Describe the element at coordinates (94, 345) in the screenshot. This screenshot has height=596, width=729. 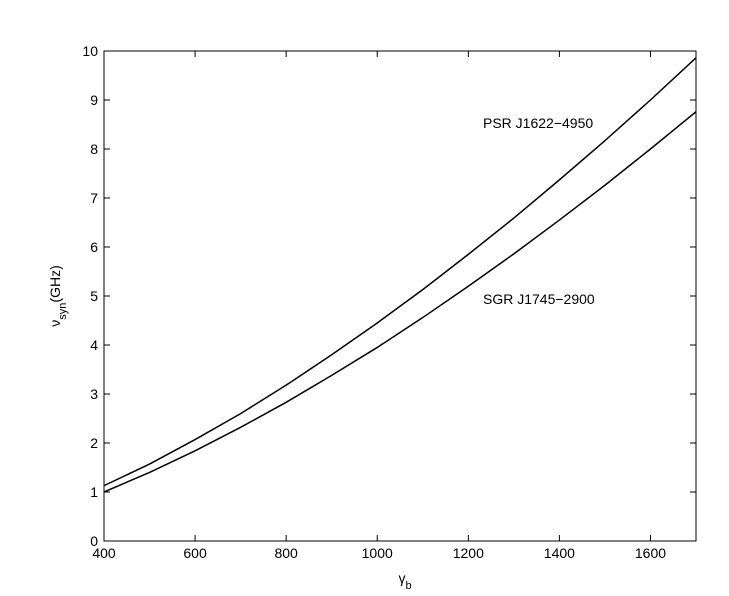
I see `y-tick-label: 4` at that location.